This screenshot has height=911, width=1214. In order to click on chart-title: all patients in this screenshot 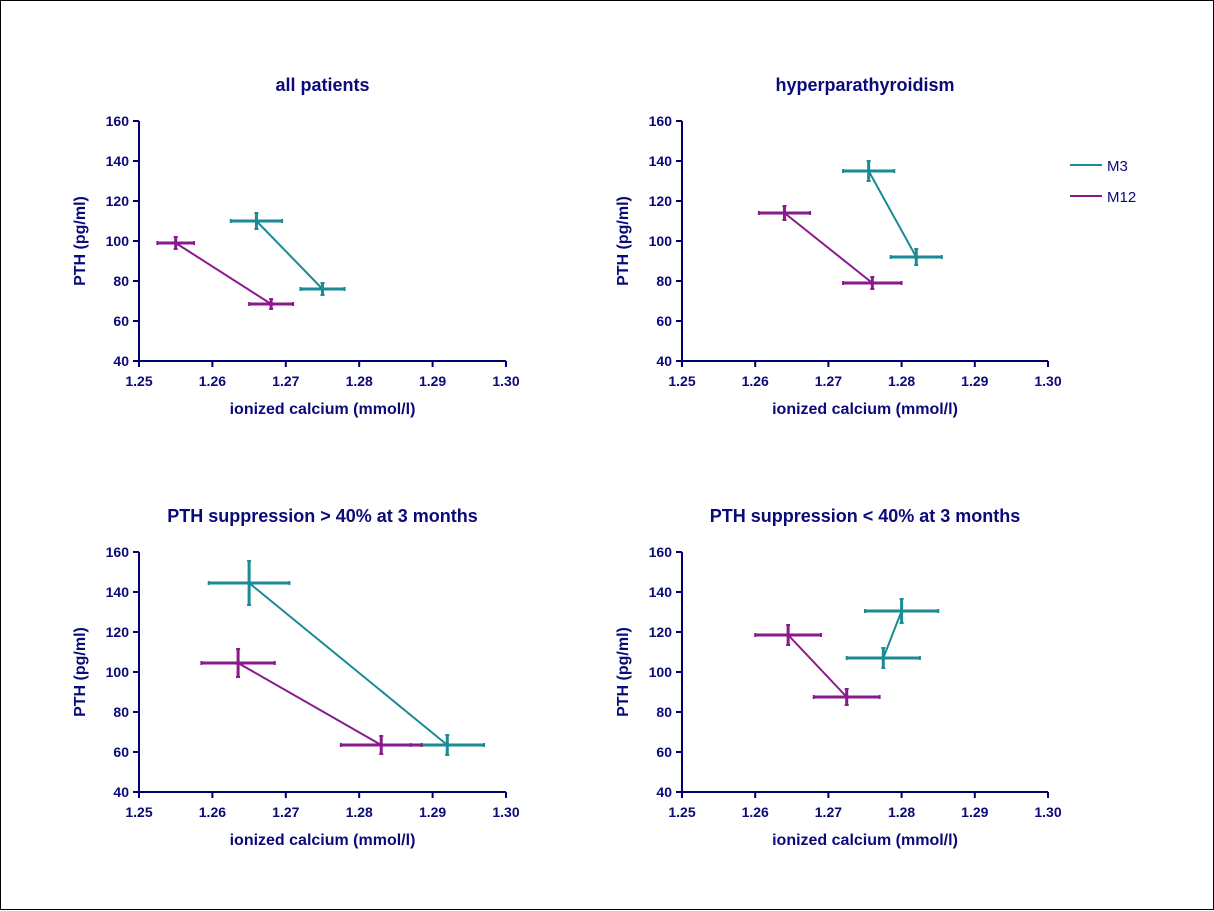, I will do `click(322, 85)`.